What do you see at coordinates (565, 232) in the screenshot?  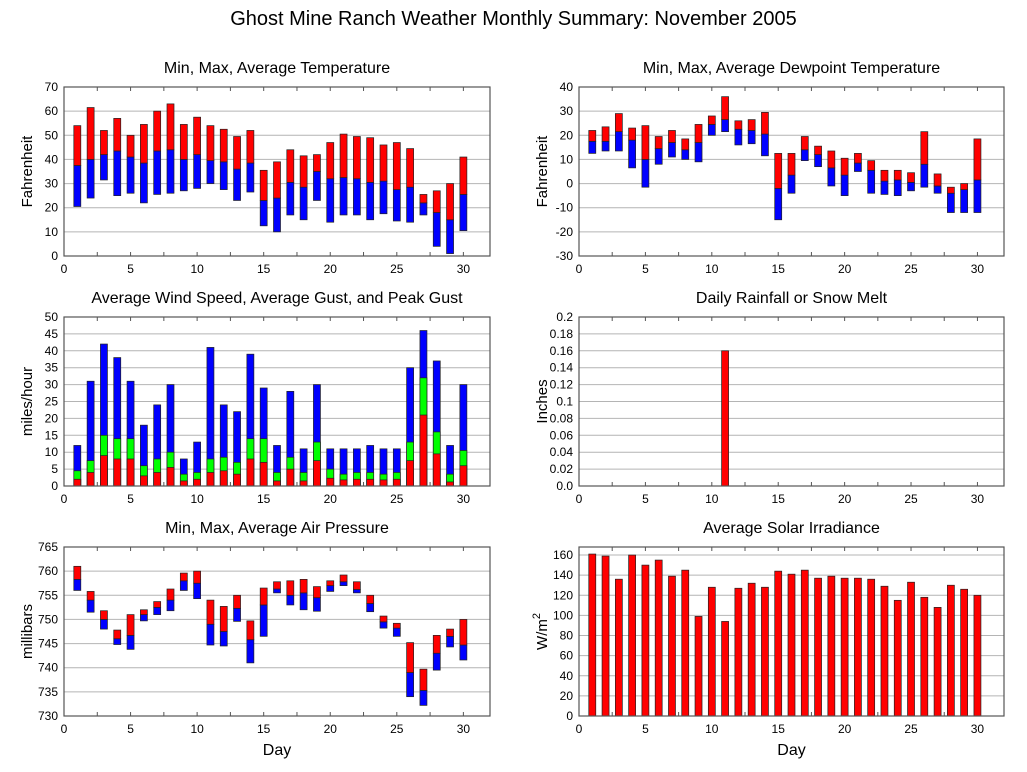 I see `y-tick-label: -20` at bounding box center [565, 232].